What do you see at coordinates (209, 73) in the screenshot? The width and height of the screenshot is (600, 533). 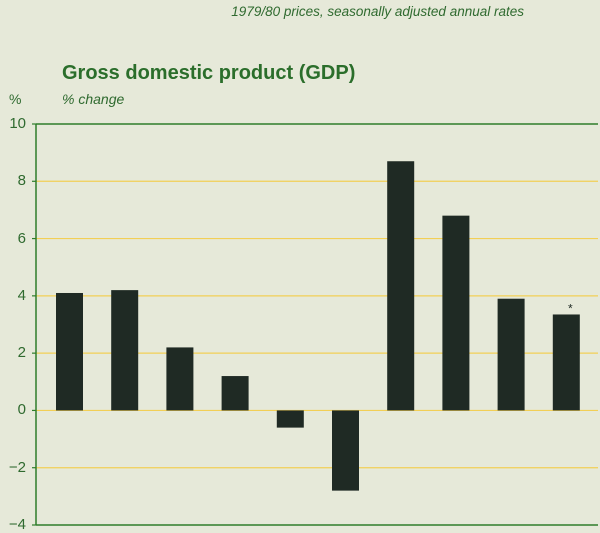 I see `chart-title: Gross domestic product (GDP)` at bounding box center [209, 73].